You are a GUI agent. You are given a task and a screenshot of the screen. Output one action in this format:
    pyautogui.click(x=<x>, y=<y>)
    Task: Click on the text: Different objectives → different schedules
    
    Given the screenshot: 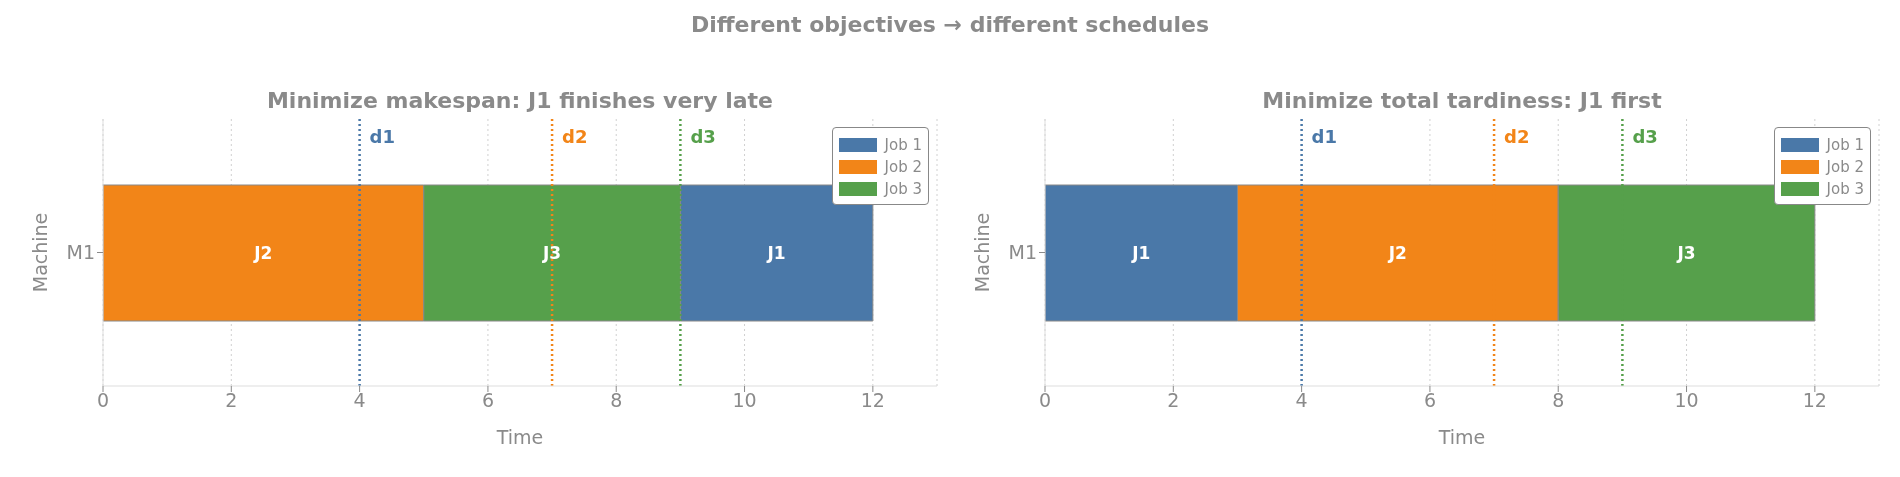 What is the action you would take?
    pyautogui.click(x=950, y=24)
    